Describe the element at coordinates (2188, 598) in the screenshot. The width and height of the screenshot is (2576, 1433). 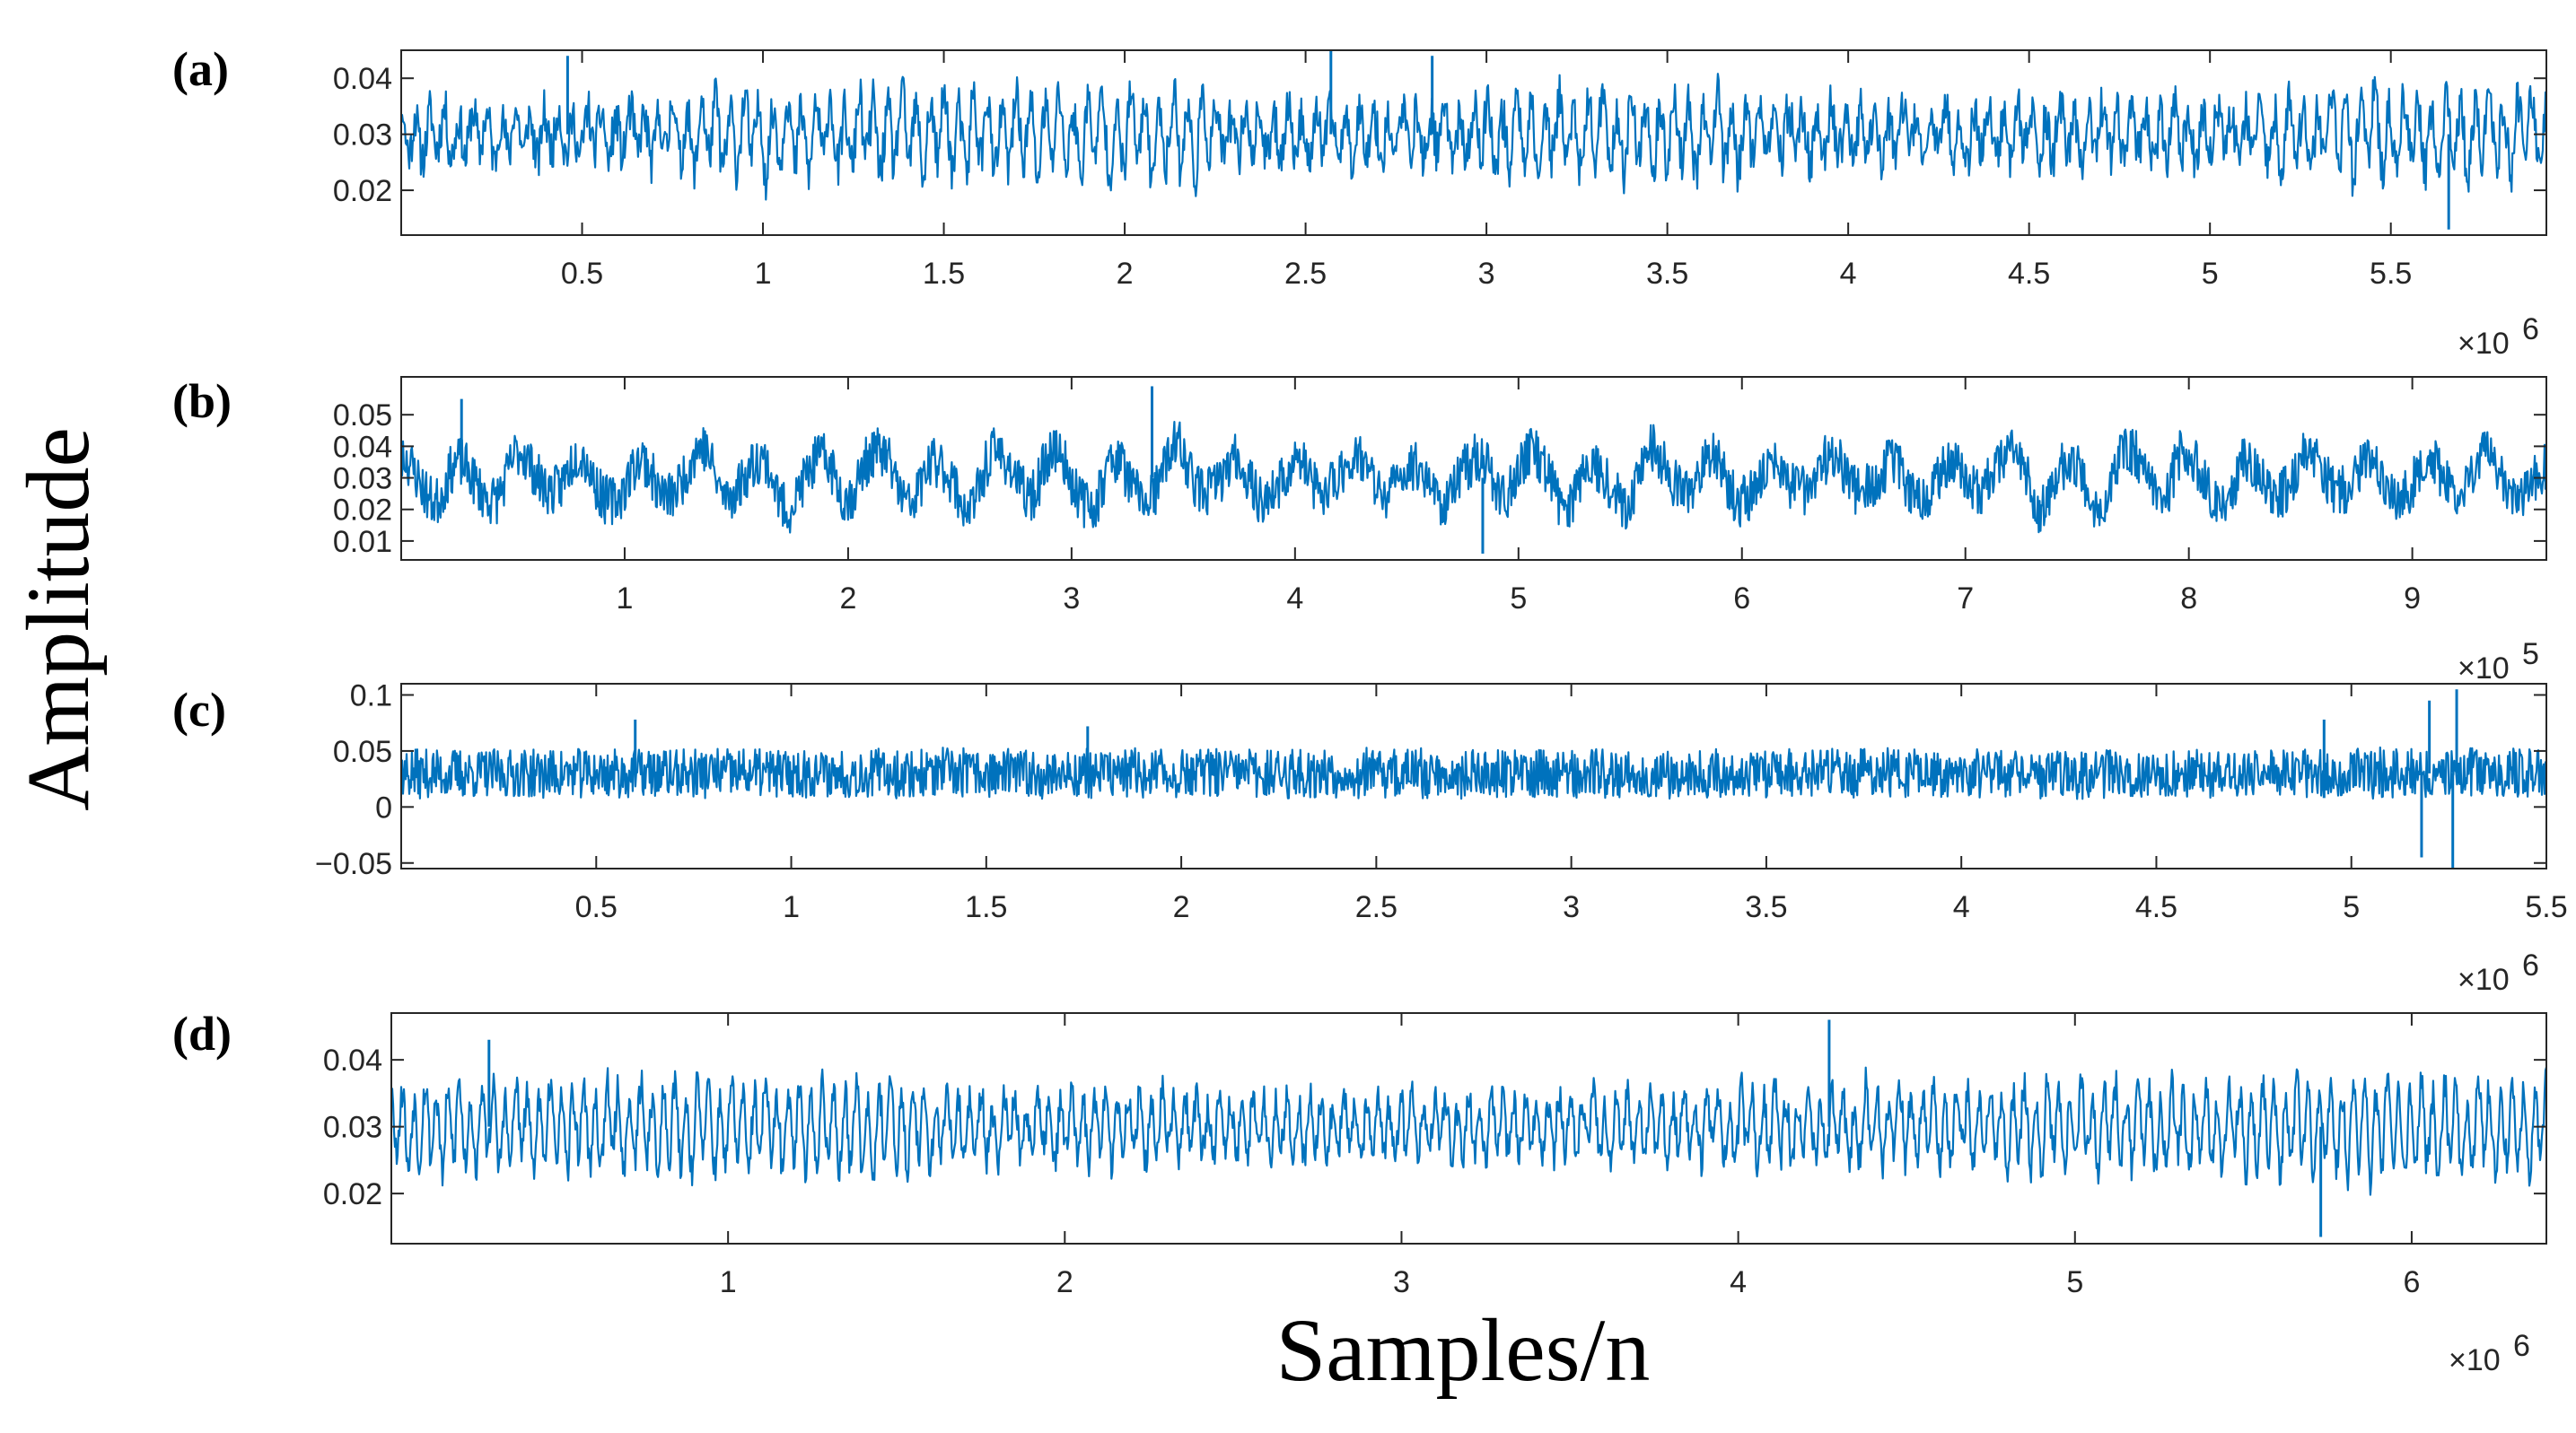
I see `x-tick-label: 8` at that location.